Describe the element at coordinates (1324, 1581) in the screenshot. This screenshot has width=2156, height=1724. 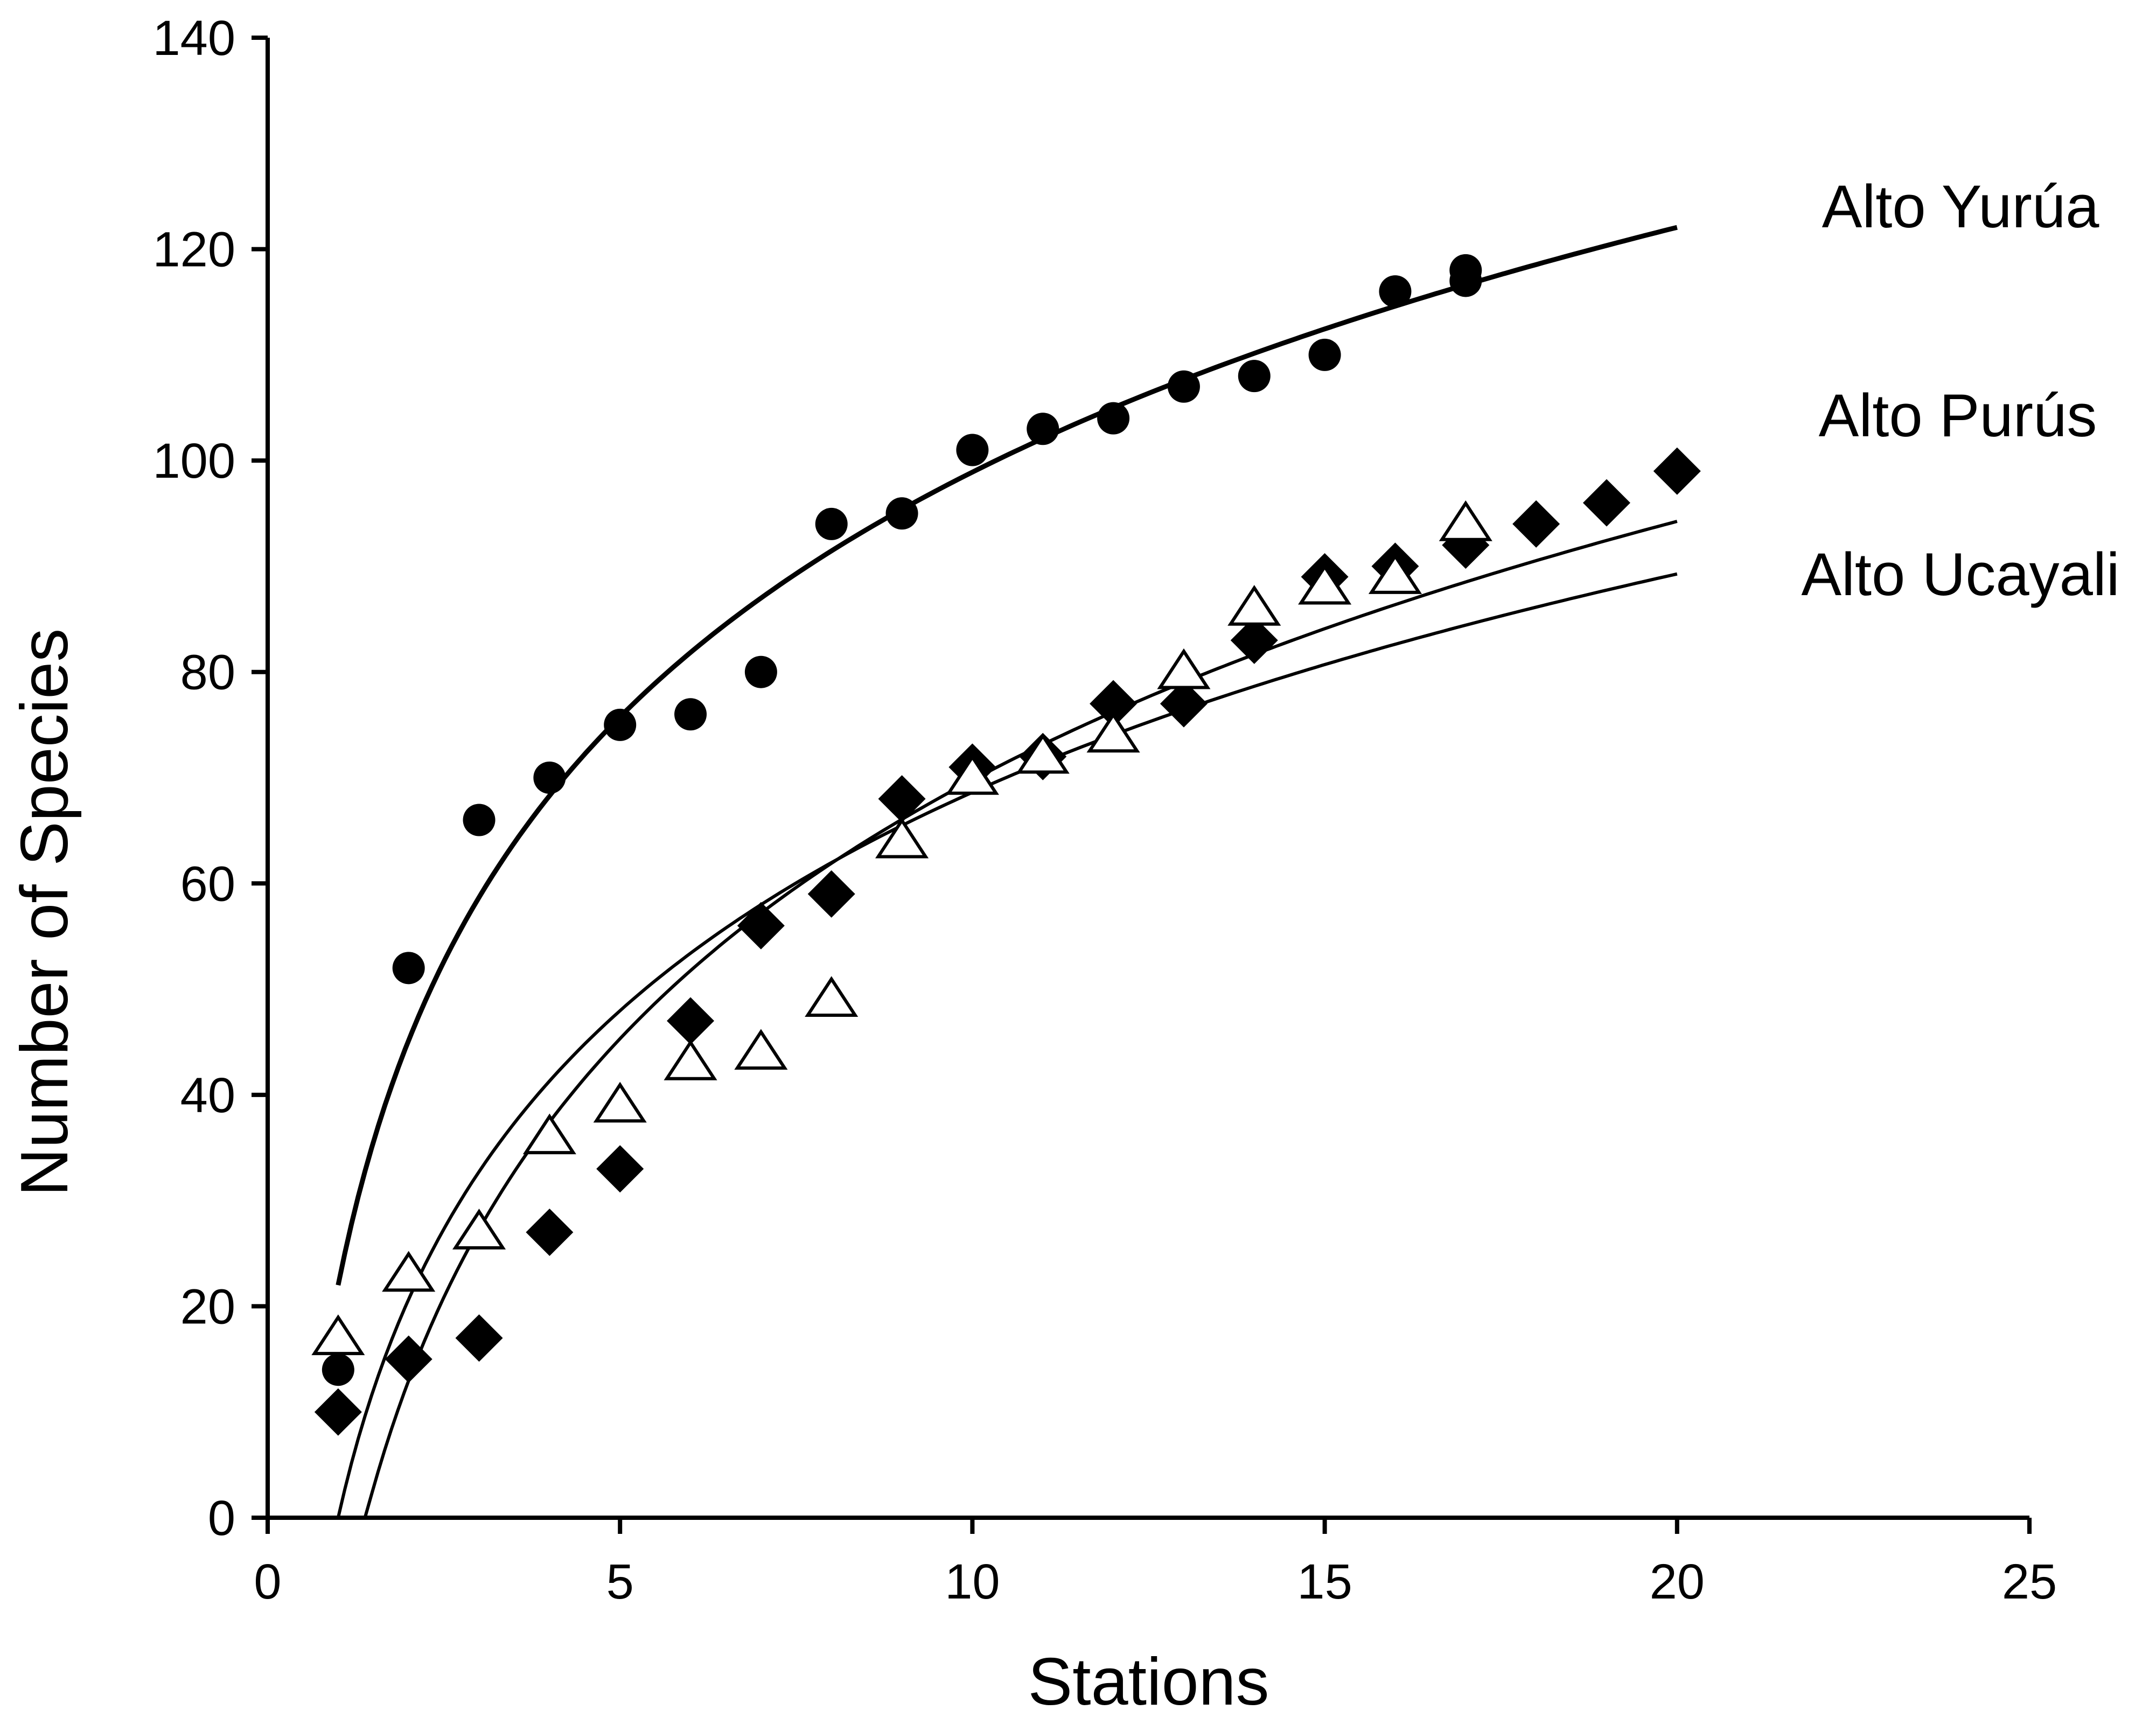
I see `x-tick-label: 15` at that location.